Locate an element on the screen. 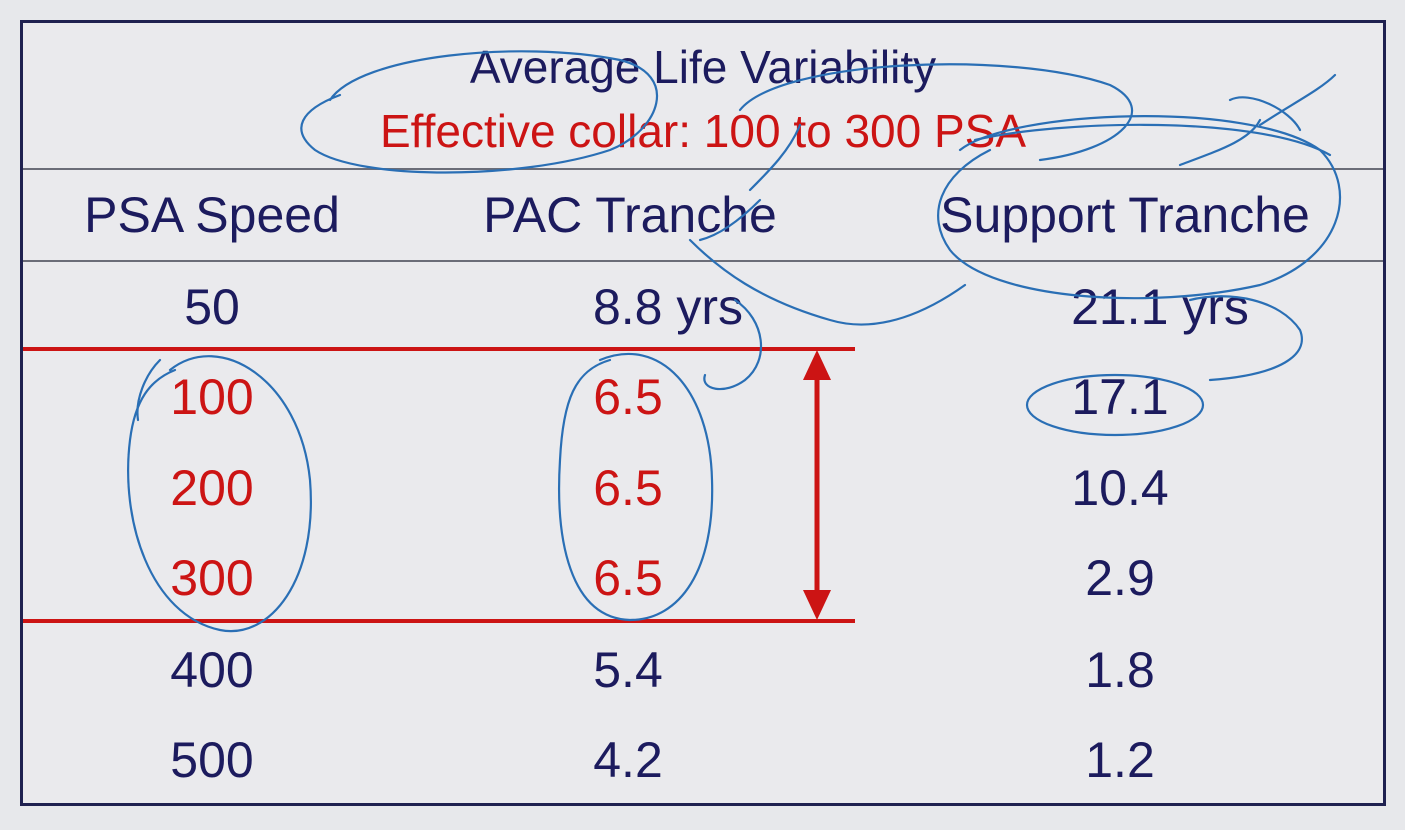 The image size is (1405, 830). slide-subtitle: Effective collar: 100 to 300 PSA is located at coordinates (703, 131).